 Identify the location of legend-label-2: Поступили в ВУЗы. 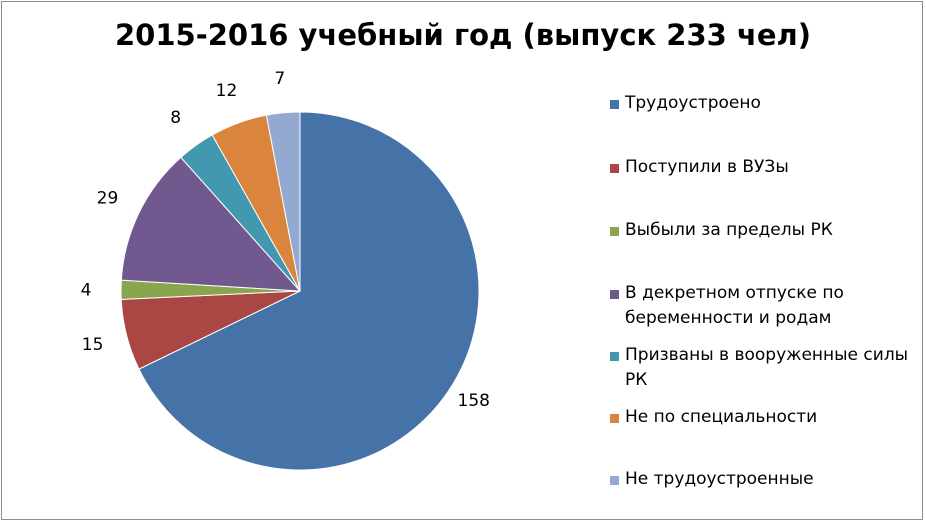
(707, 167).